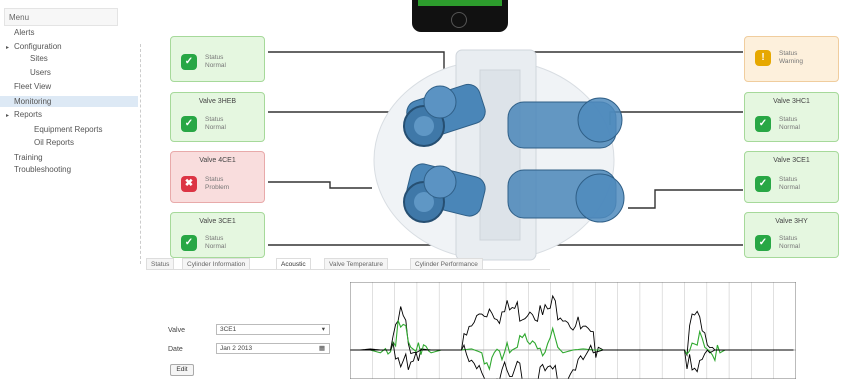  What do you see at coordinates (28, 157) in the screenshot?
I see `sidebar-item-label: Training` at bounding box center [28, 157].